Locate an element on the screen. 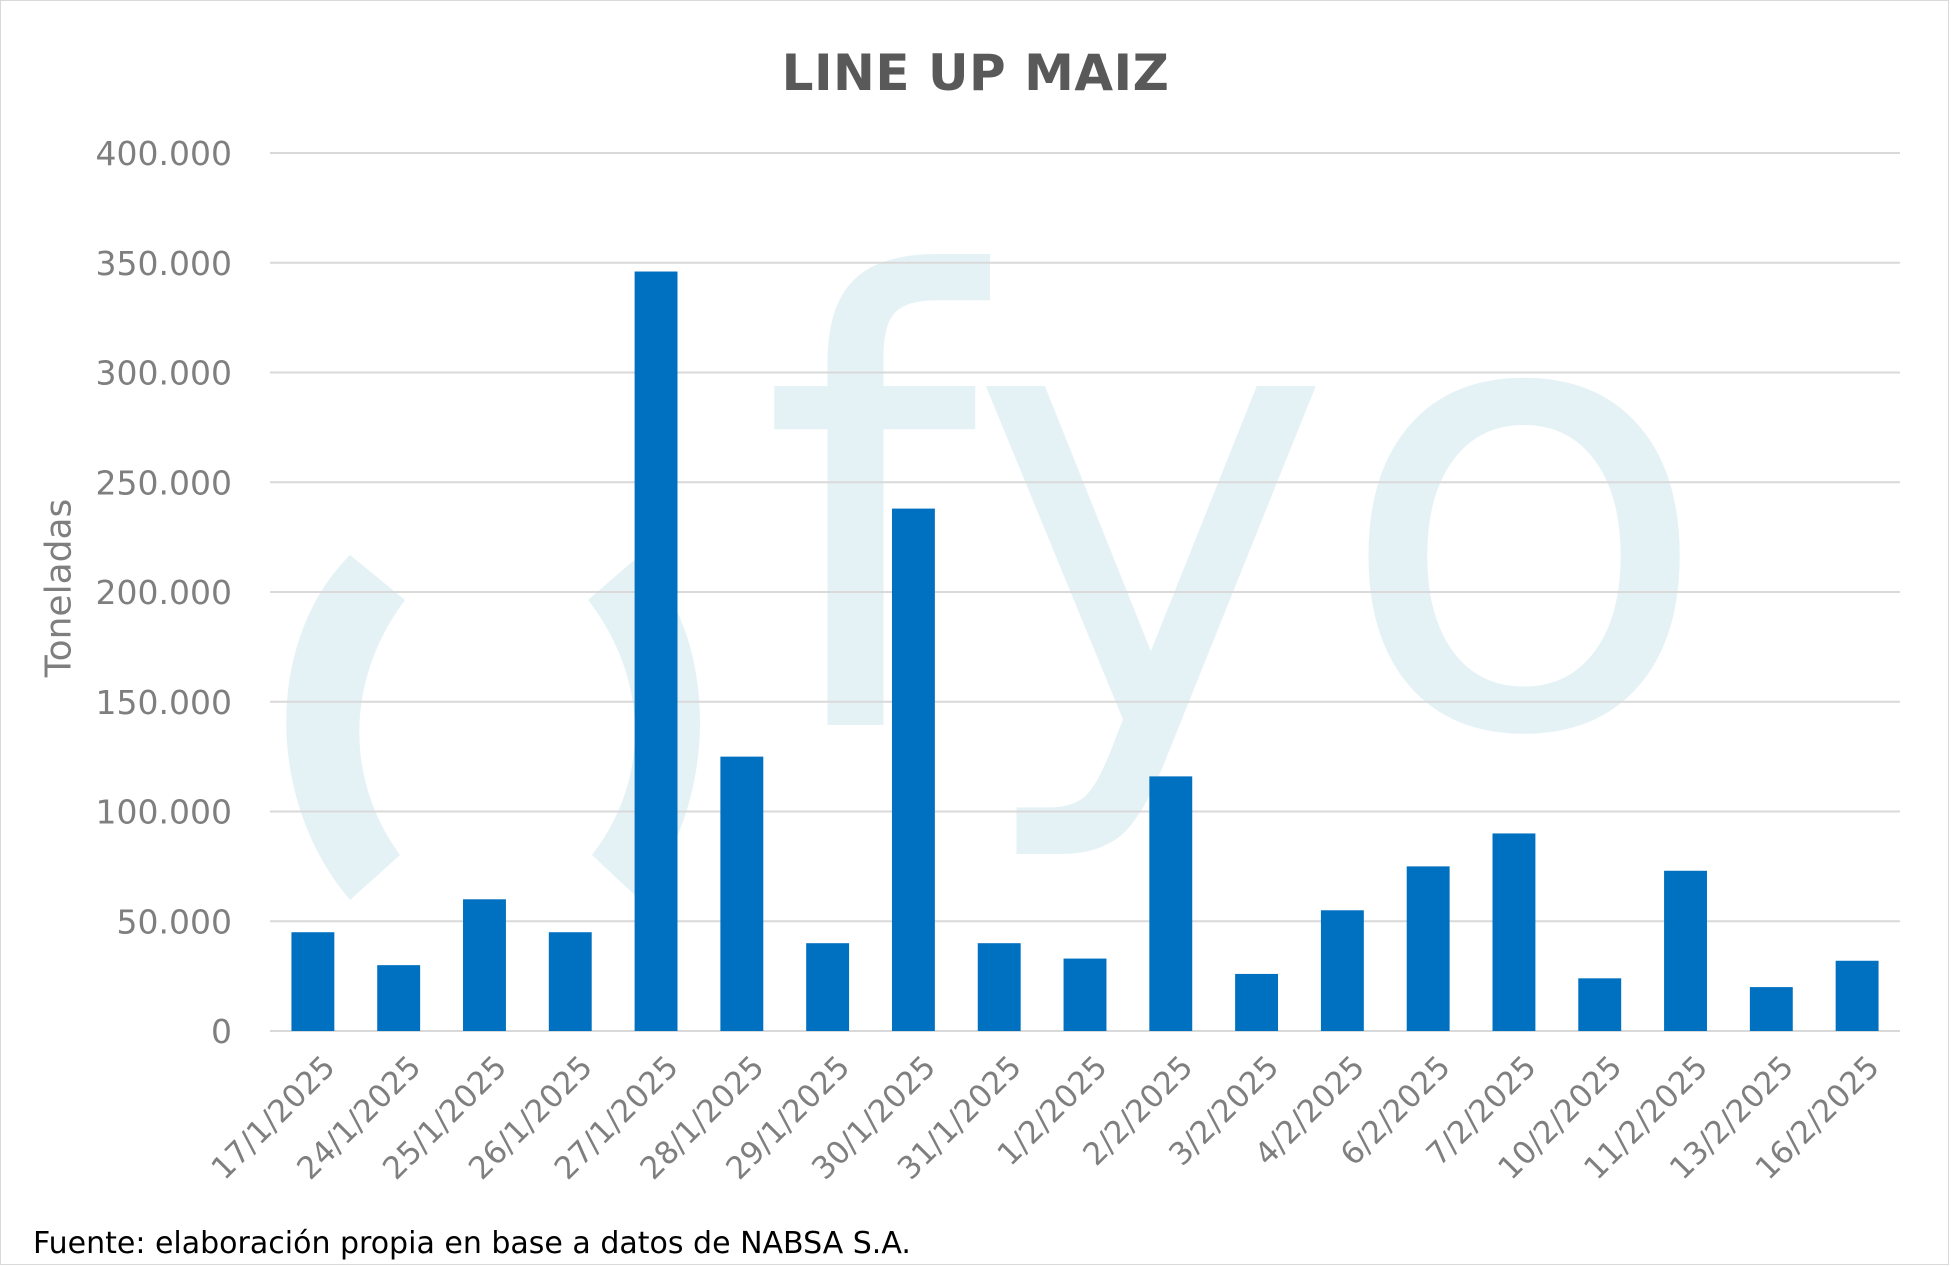  y-tick-label: 200.000 is located at coordinates (164, 592).